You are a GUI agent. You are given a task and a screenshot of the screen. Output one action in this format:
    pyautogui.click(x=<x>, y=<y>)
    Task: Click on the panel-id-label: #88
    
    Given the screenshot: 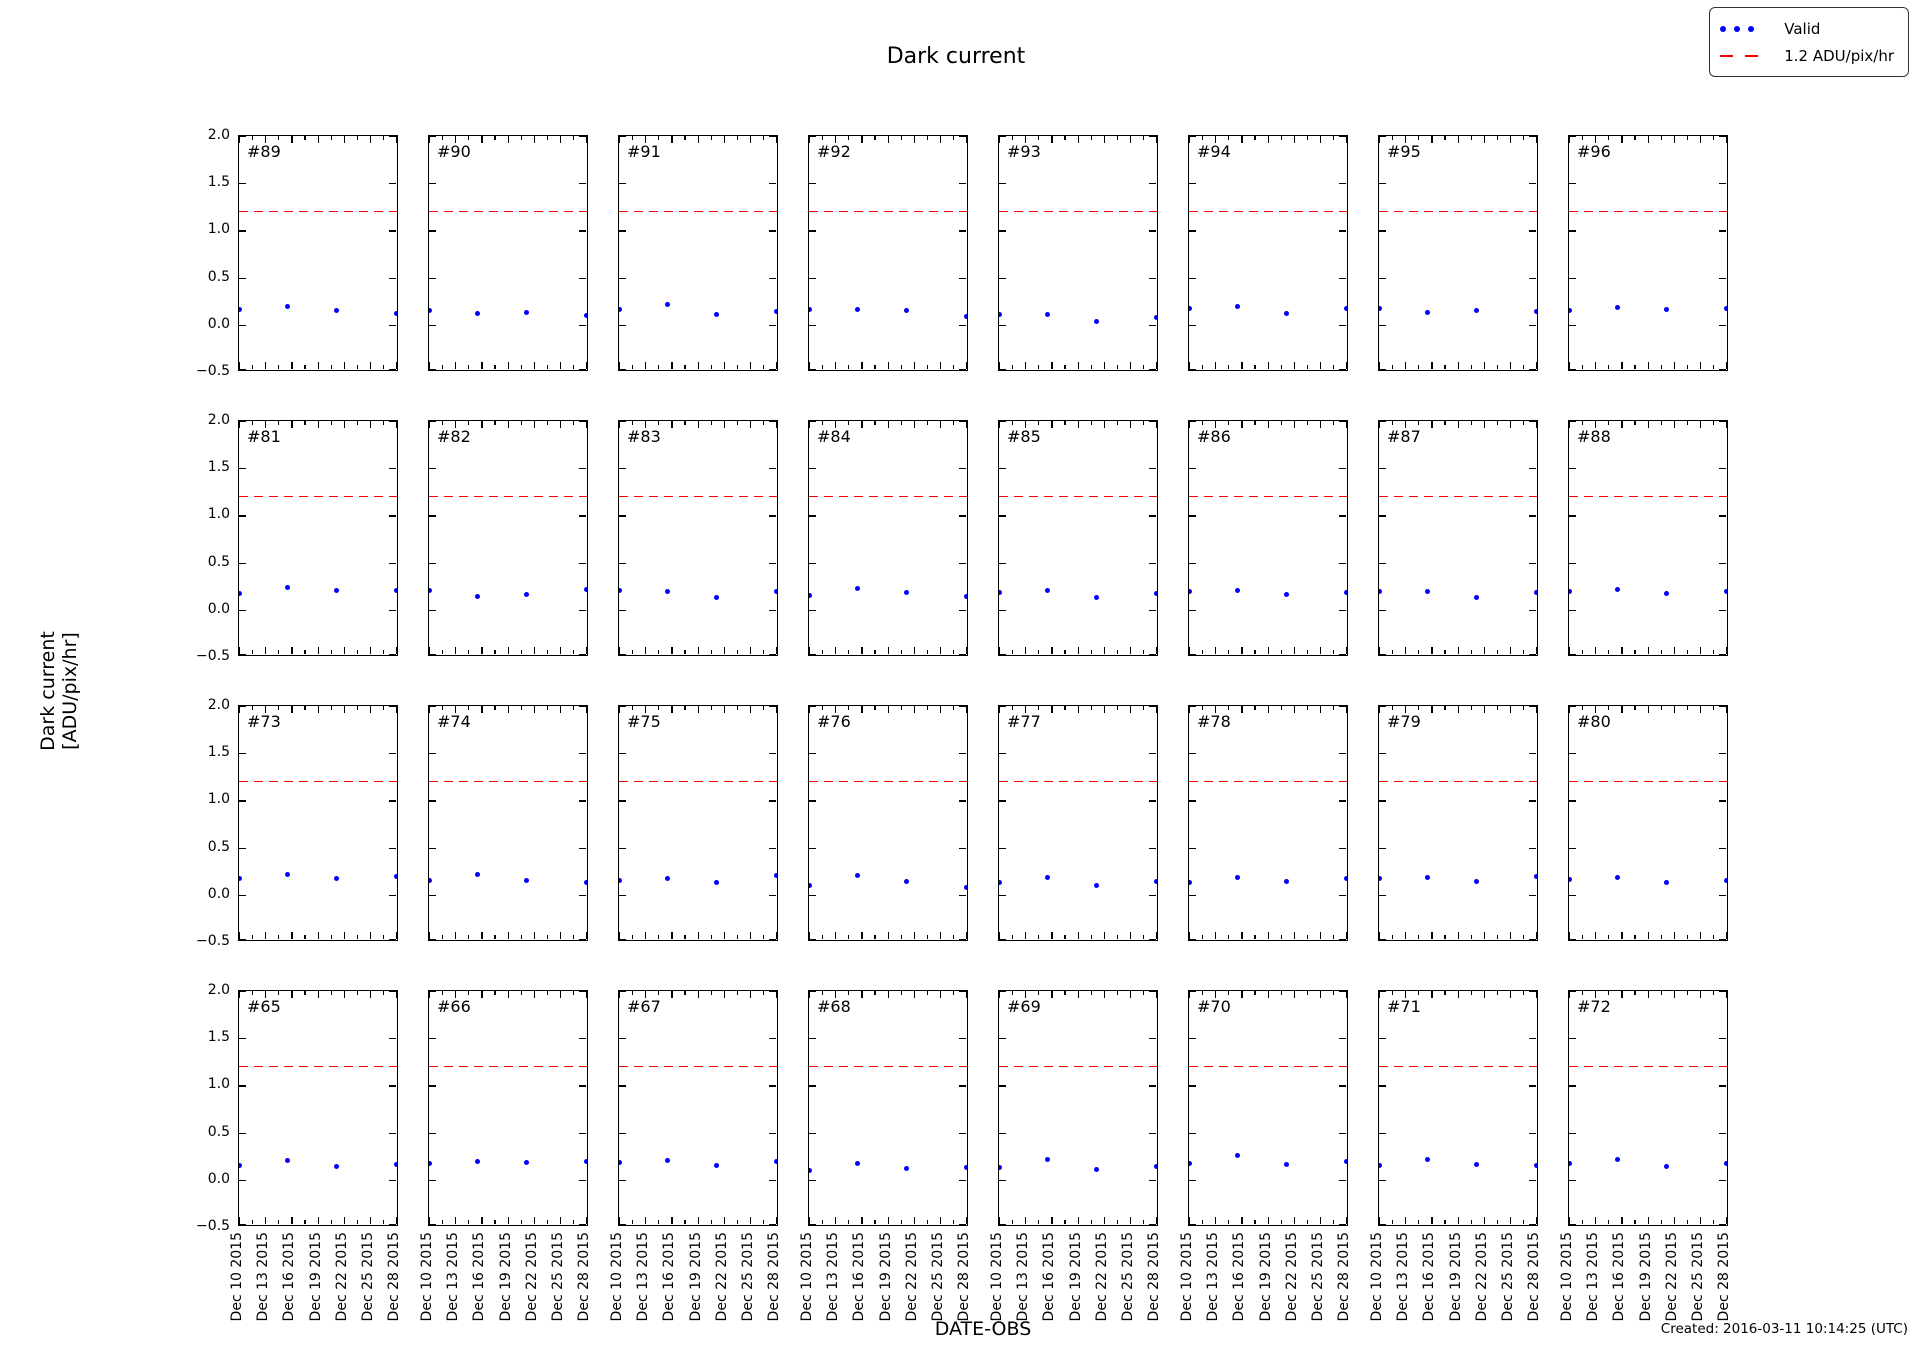 What is the action you would take?
    pyautogui.click(x=1594, y=436)
    